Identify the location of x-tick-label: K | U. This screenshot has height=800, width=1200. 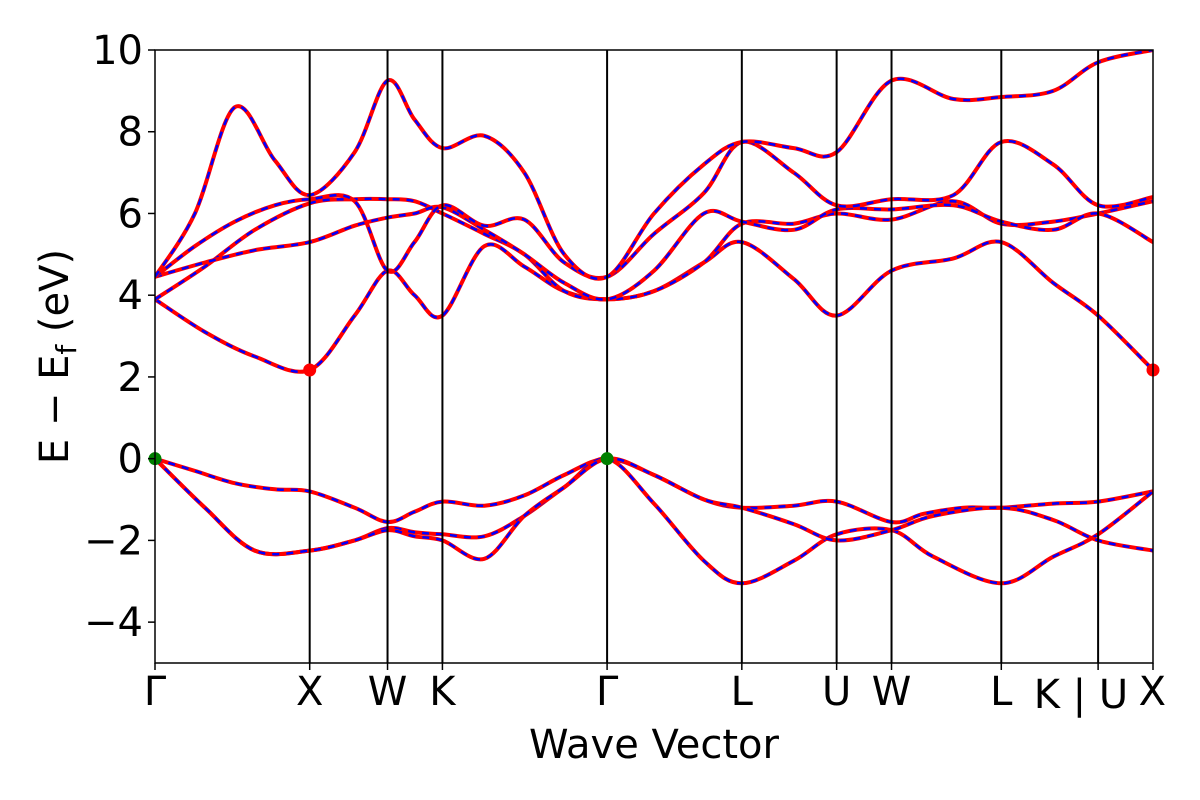
(1081, 695).